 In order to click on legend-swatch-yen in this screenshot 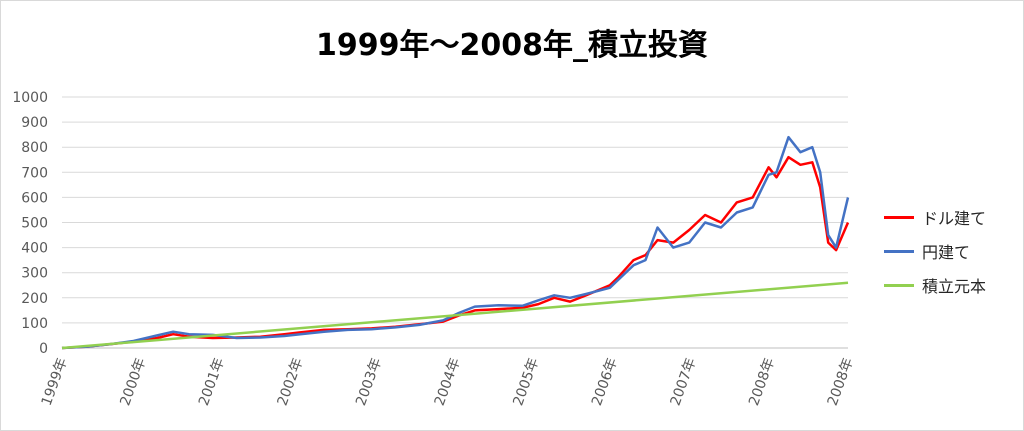, I will do `click(899, 251)`.